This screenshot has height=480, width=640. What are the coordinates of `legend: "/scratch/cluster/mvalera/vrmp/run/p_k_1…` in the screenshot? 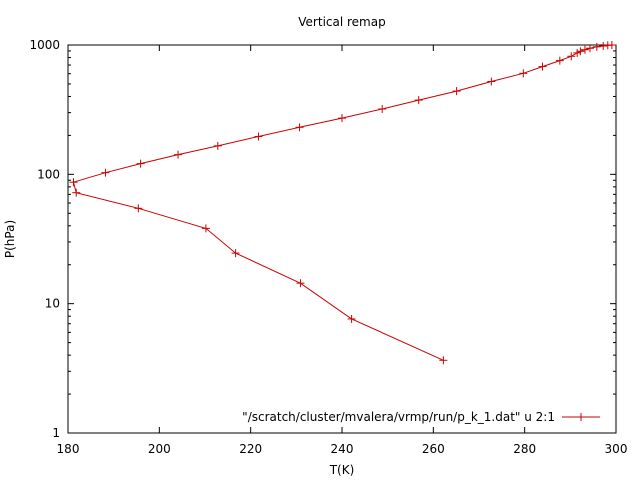 It's located at (421, 417).